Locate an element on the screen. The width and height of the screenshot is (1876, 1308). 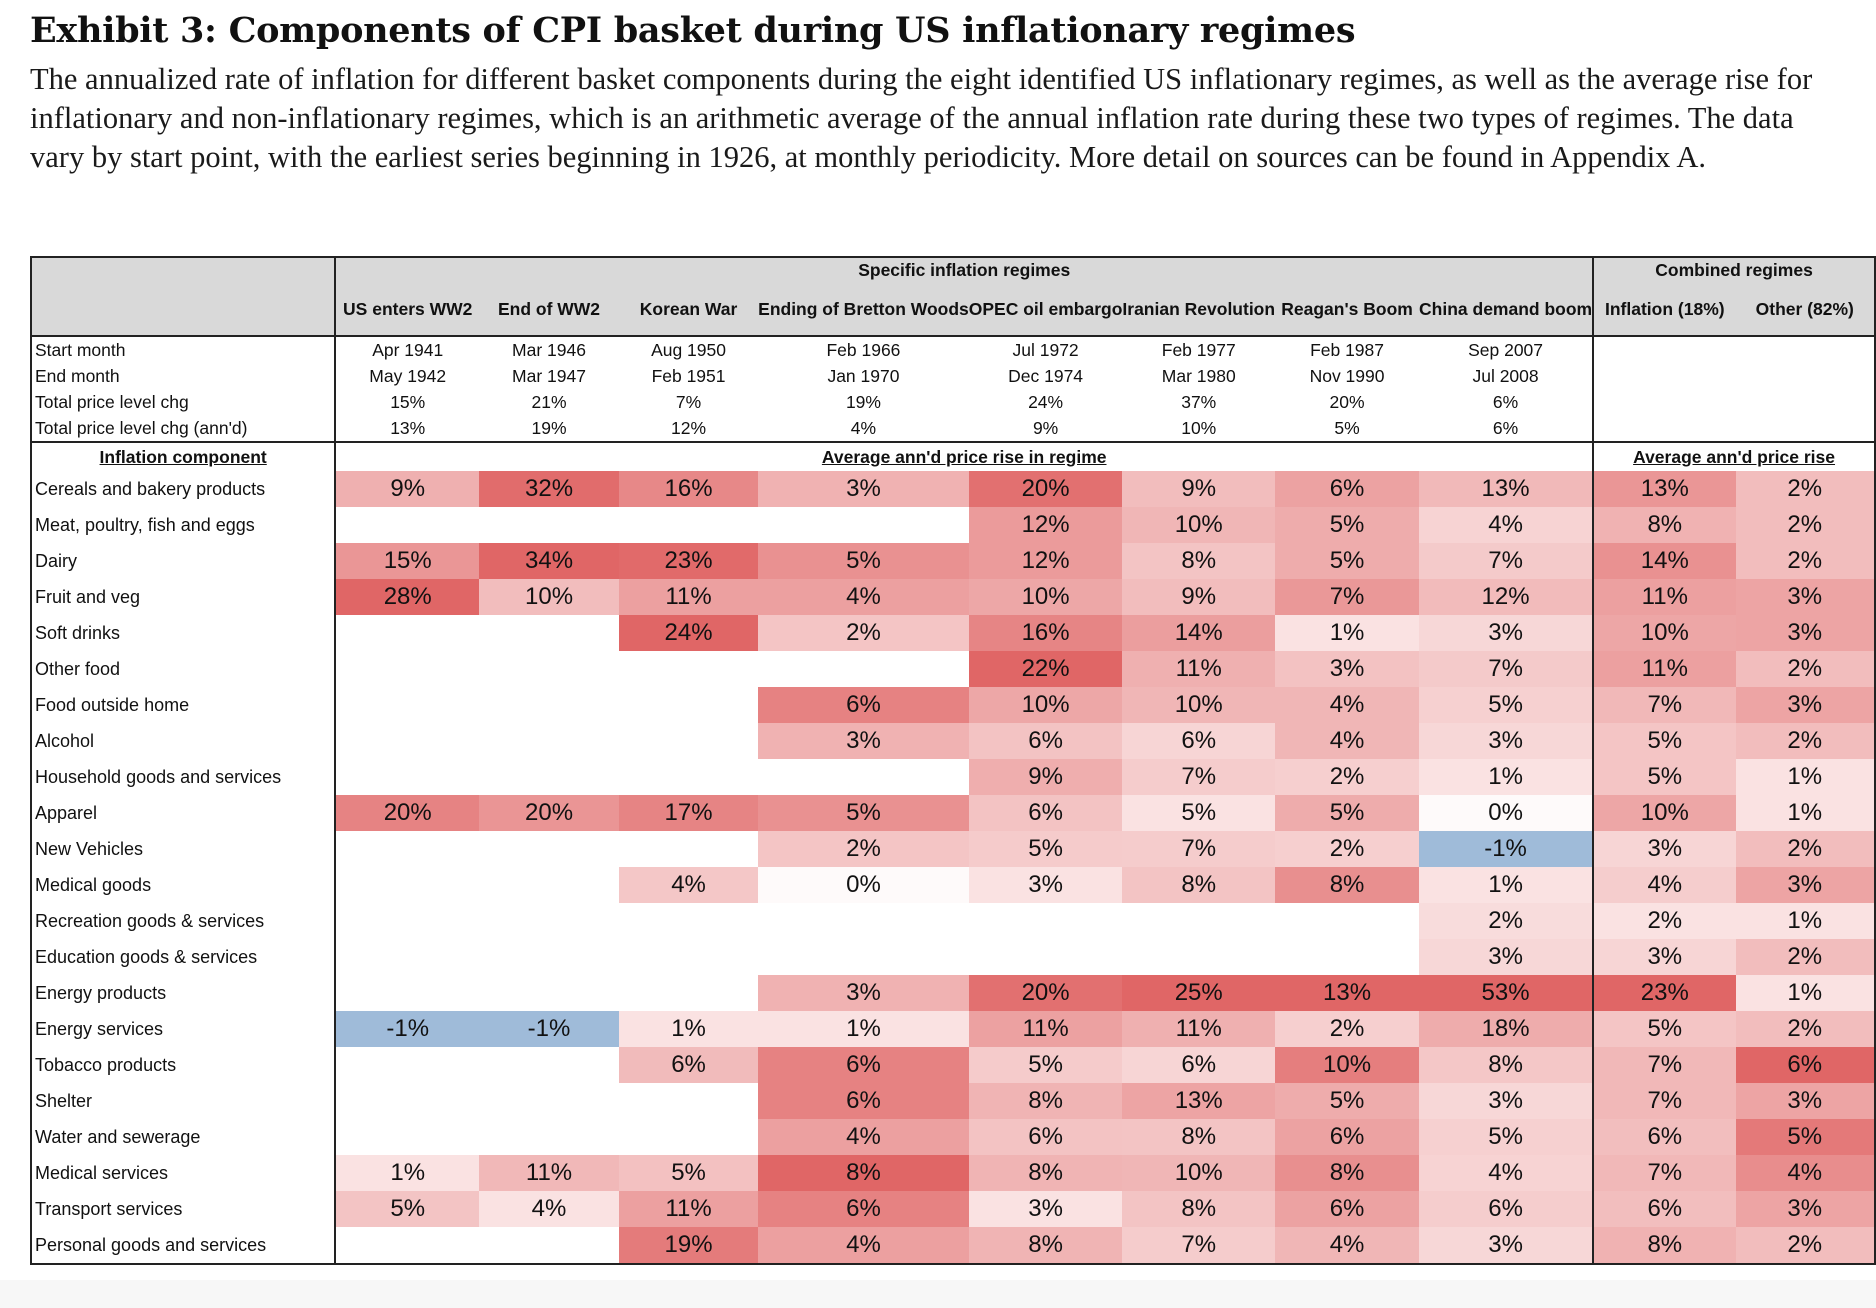
heatmap-cell: -1% is located at coordinates (407, 1029).